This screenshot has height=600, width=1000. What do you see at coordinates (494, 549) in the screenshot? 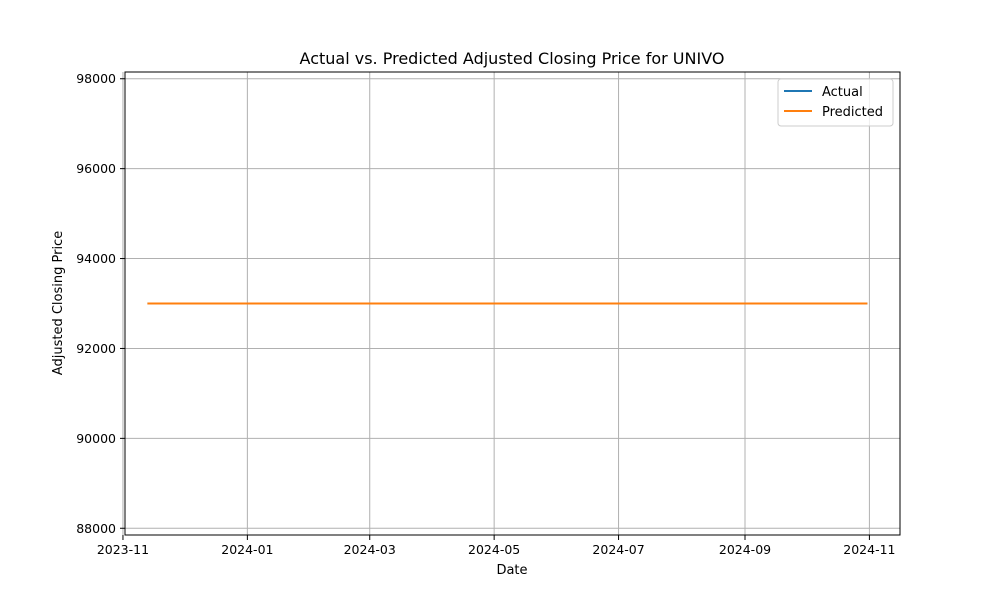
I see `x-tick-label: 2024-05` at bounding box center [494, 549].